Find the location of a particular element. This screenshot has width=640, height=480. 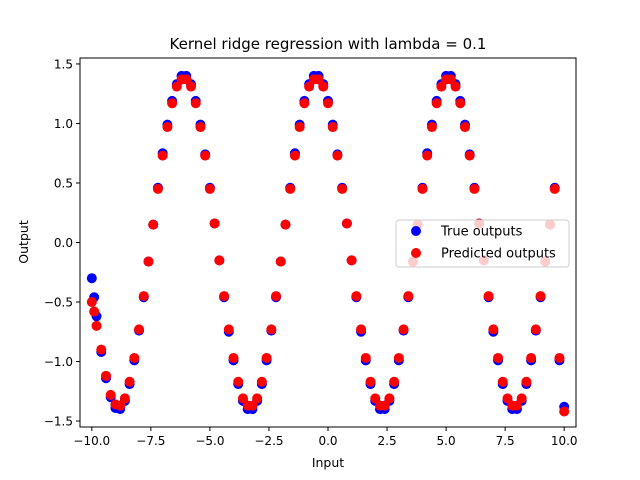

x-tick-label: −5.0 is located at coordinates (209, 441).